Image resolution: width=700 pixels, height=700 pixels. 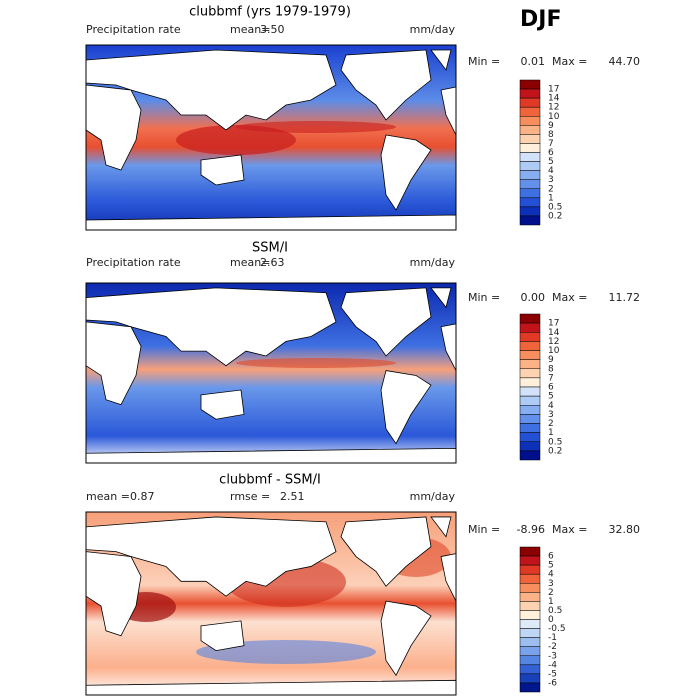 What do you see at coordinates (270, 12) in the screenshot?
I see `panel-title: clubbmf (yrs 1979-1979)` at bounding box center [270, 12].